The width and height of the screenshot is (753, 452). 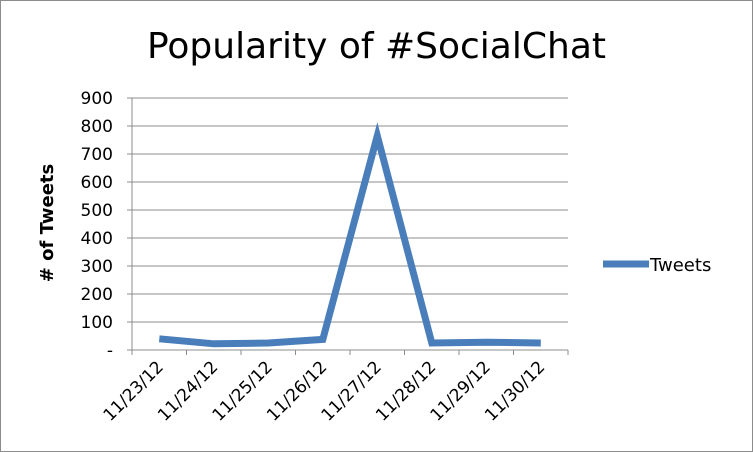 I want to click on y-axis-title: # of Tweets, so click(x=47, y=223).